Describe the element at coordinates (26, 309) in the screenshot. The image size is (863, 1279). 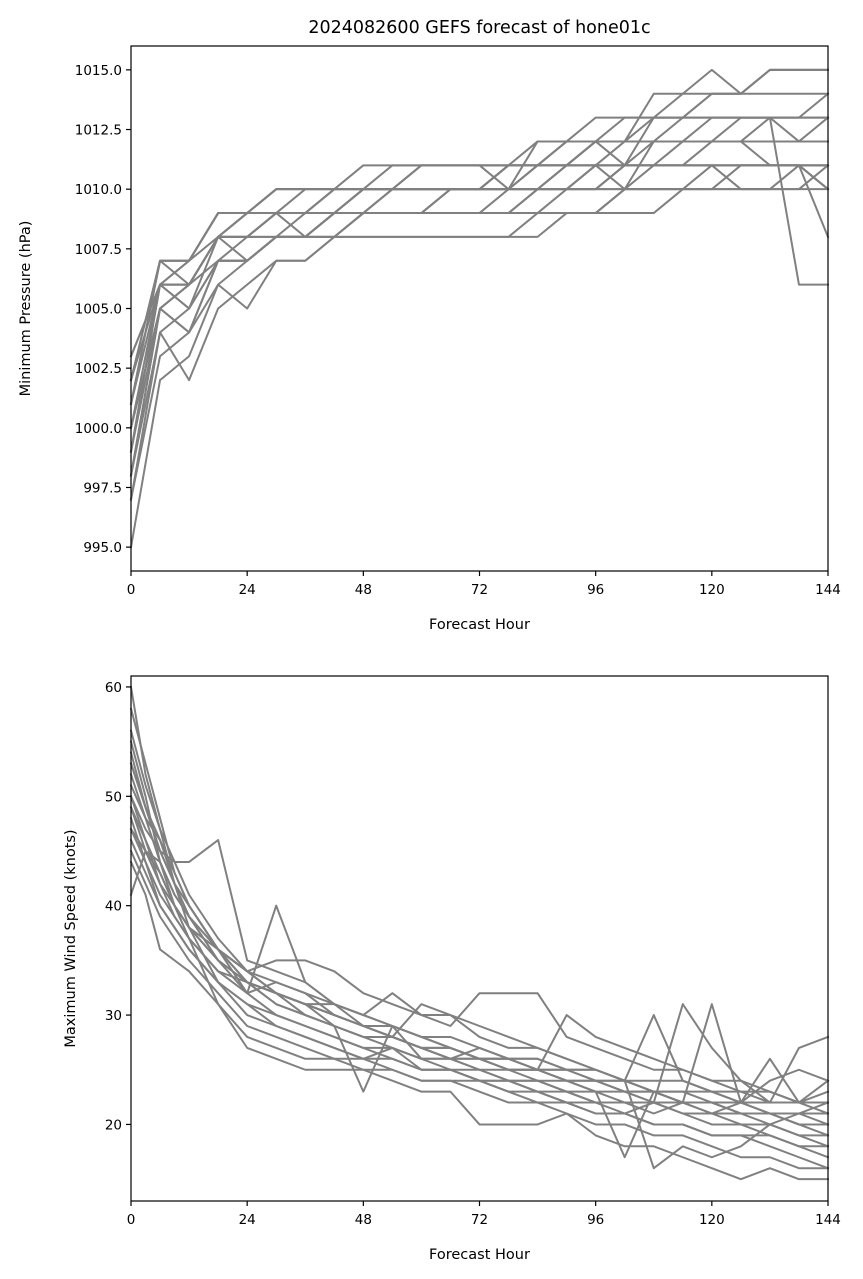
I see `pressure-y-axis-label: Minimum Pressure (hPa)` at that location.